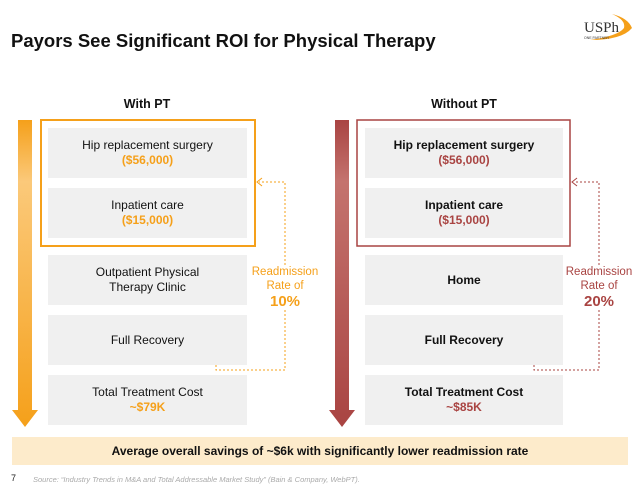 This screenshot has height=497, width=640. What do you see at coordinates (464, 280) in the screenshot?
I see `without-pt-step: Home` at bounding box center [464, 280].